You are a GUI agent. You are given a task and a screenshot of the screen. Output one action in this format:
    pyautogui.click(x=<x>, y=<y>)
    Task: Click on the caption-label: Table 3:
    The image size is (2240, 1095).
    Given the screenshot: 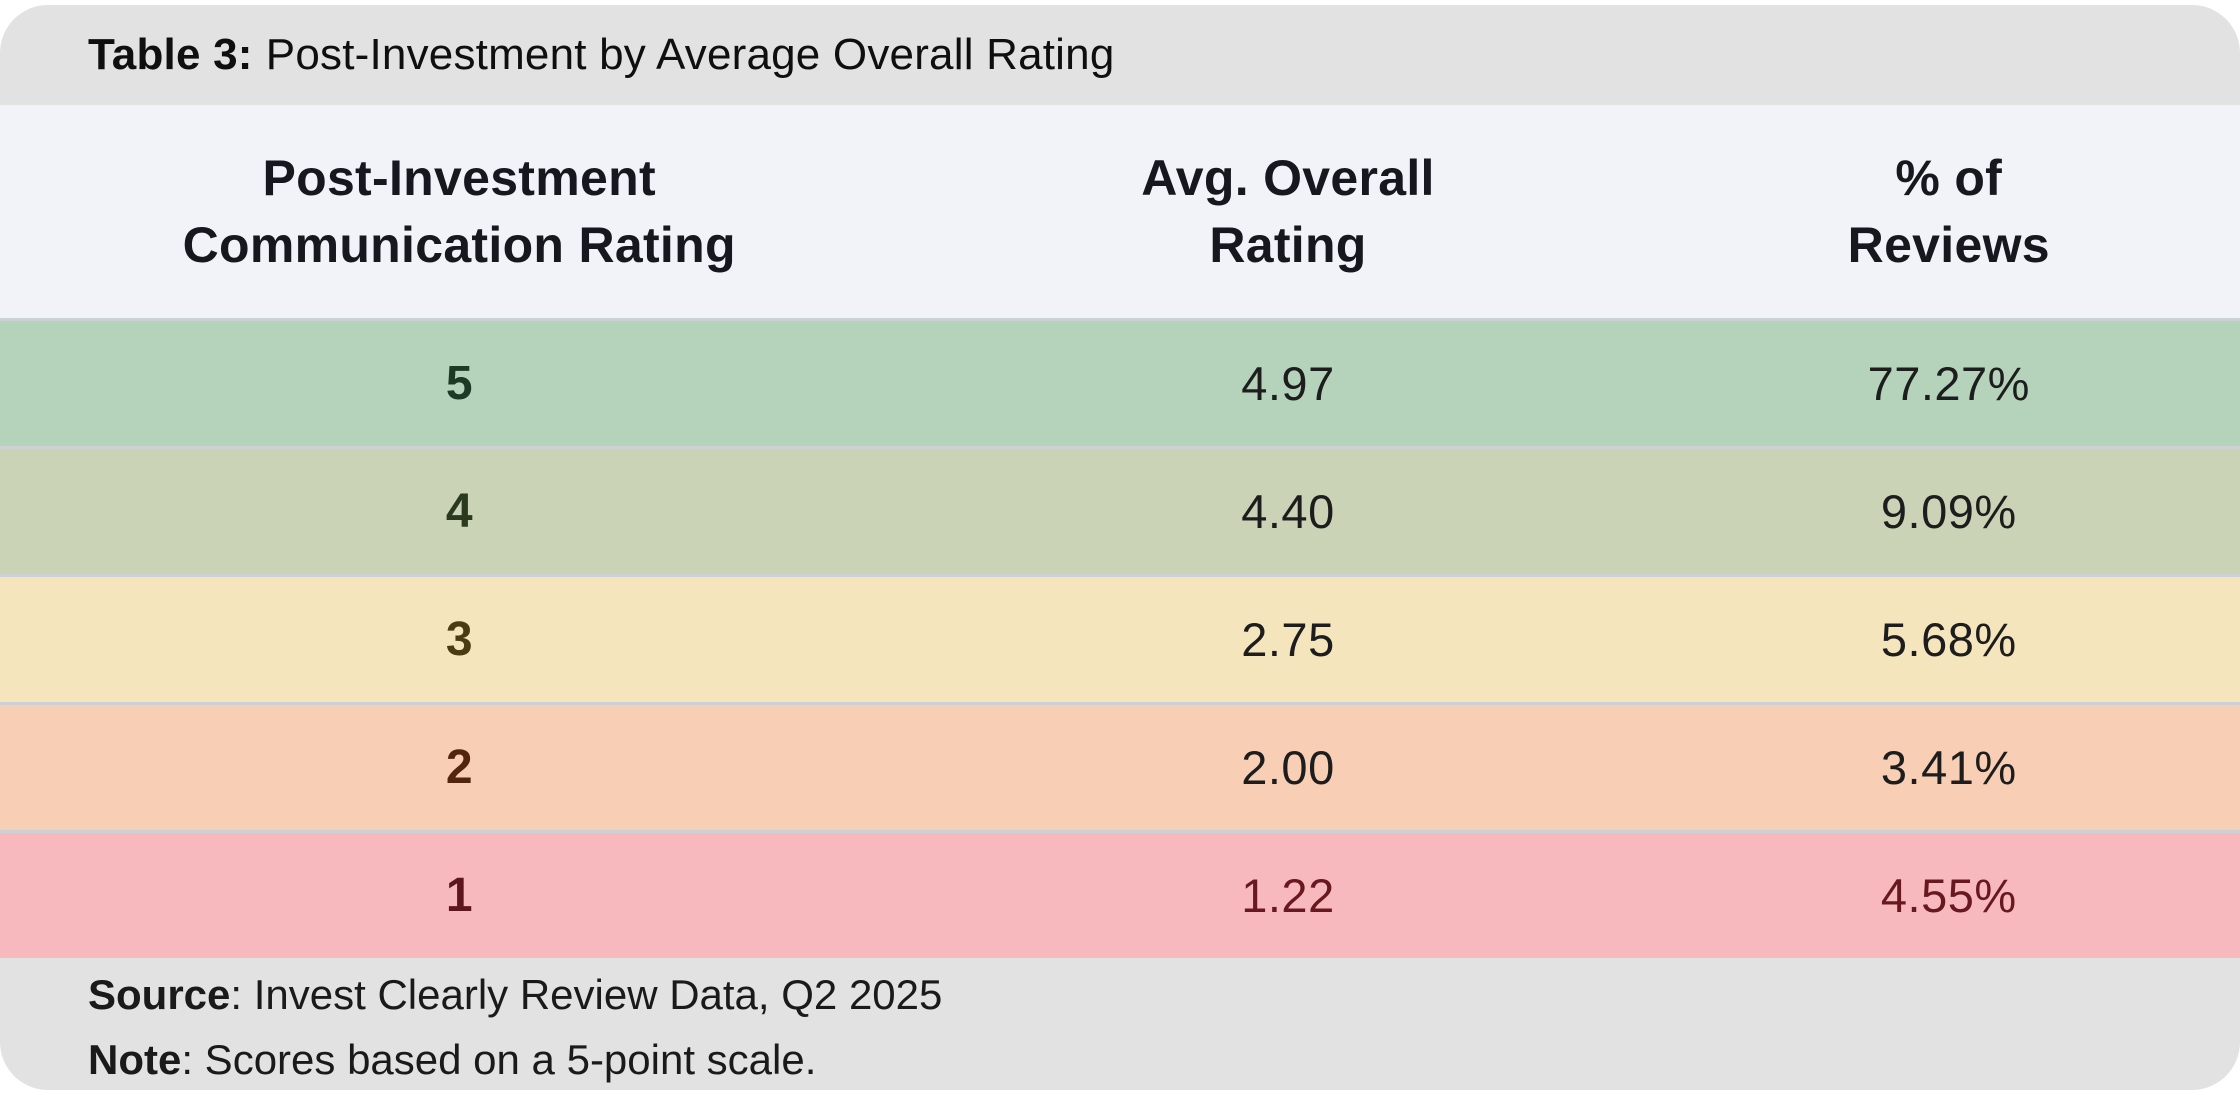 What is the action you would take?
    pyautogui.click(x=170, y=54)
    